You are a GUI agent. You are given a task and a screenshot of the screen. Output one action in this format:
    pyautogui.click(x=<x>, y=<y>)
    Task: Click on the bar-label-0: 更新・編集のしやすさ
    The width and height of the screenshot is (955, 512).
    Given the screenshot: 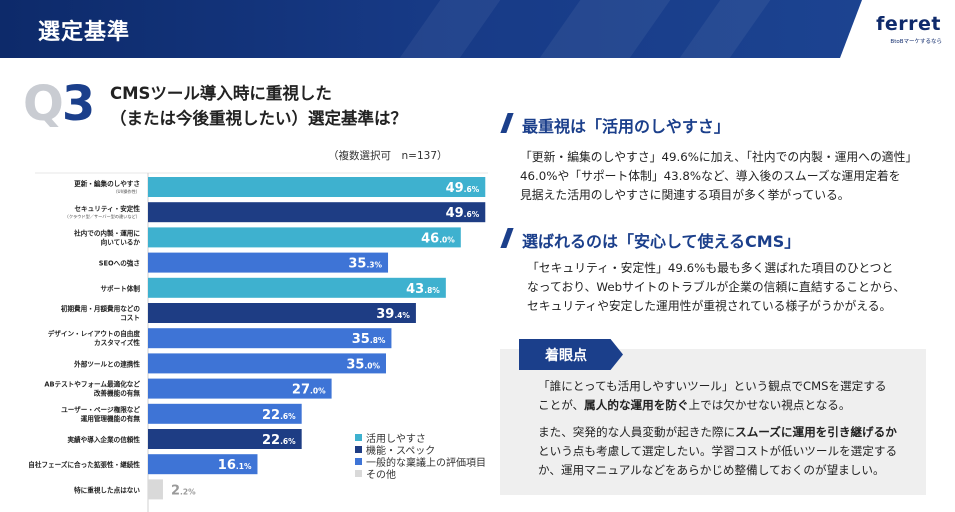 What is the action you would take?
    pyautogui.click(x=107, y=183)
    